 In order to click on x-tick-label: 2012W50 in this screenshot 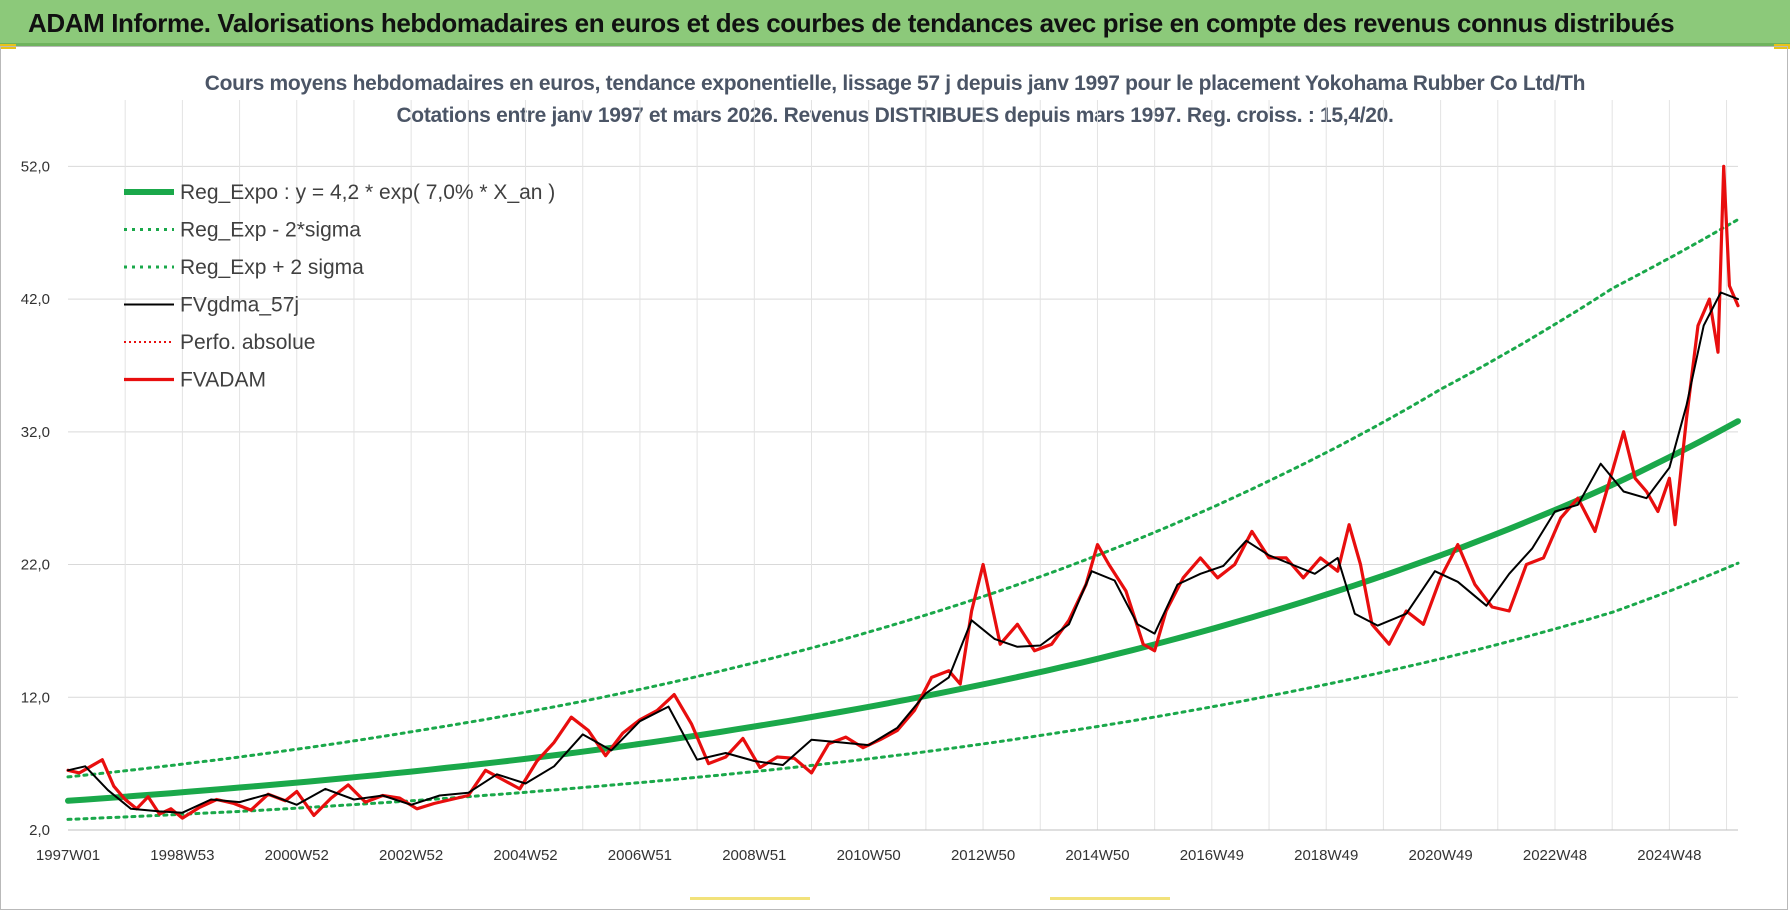, I will do `click(983, 855)`.